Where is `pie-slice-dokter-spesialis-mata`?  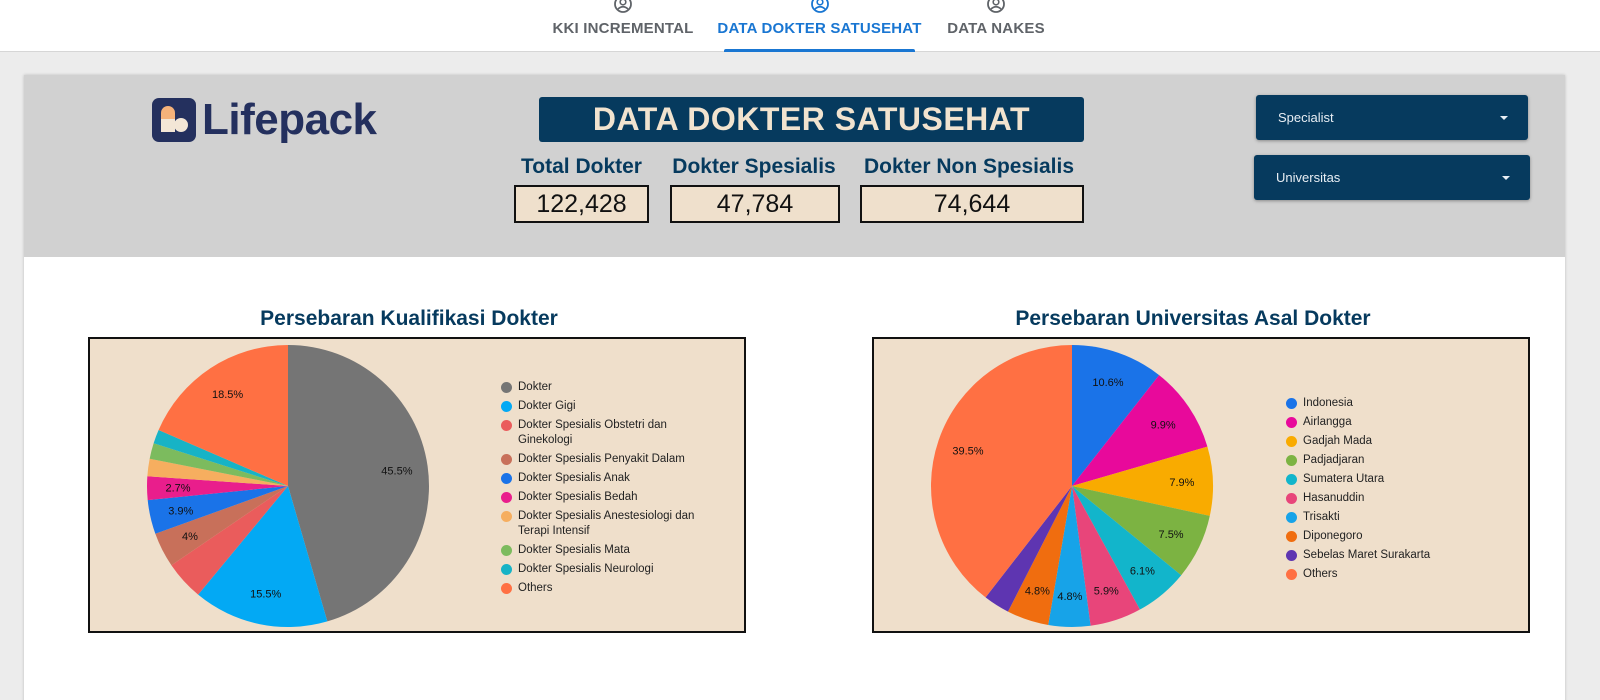 pie-slice-dokter-spesialis-mata is located at coordinates (218, 464).